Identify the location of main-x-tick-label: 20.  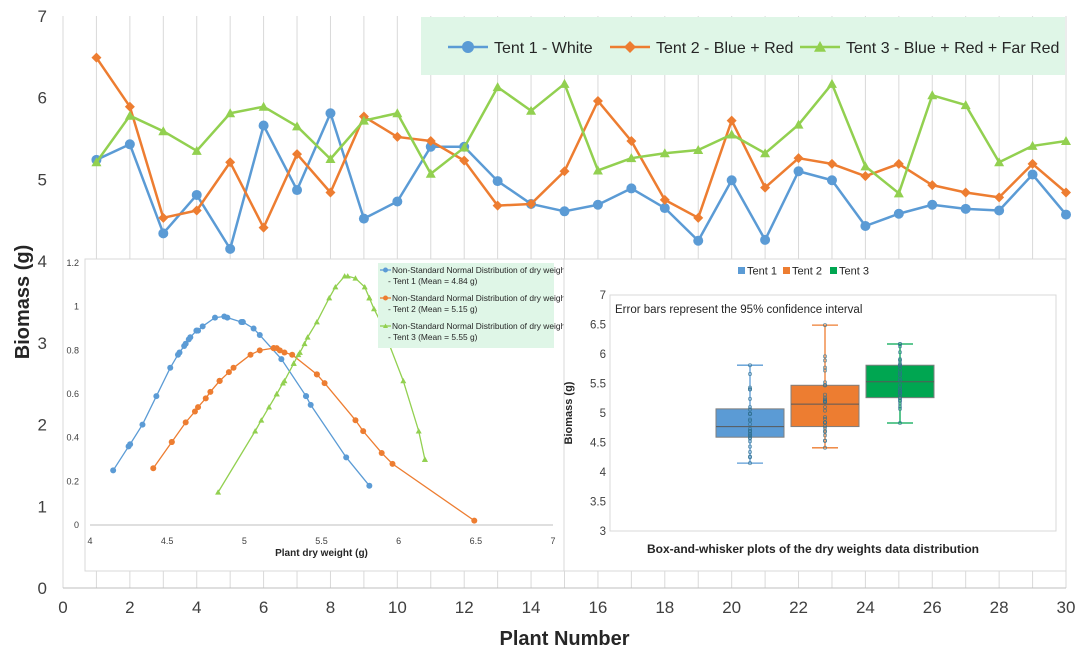
(731, 607).